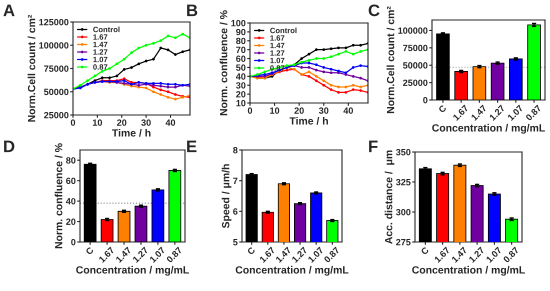  Describe the element at coordinates (389, 197) in the screenshot. I see `y-axis-title: Acc. distance / μm` at that location.